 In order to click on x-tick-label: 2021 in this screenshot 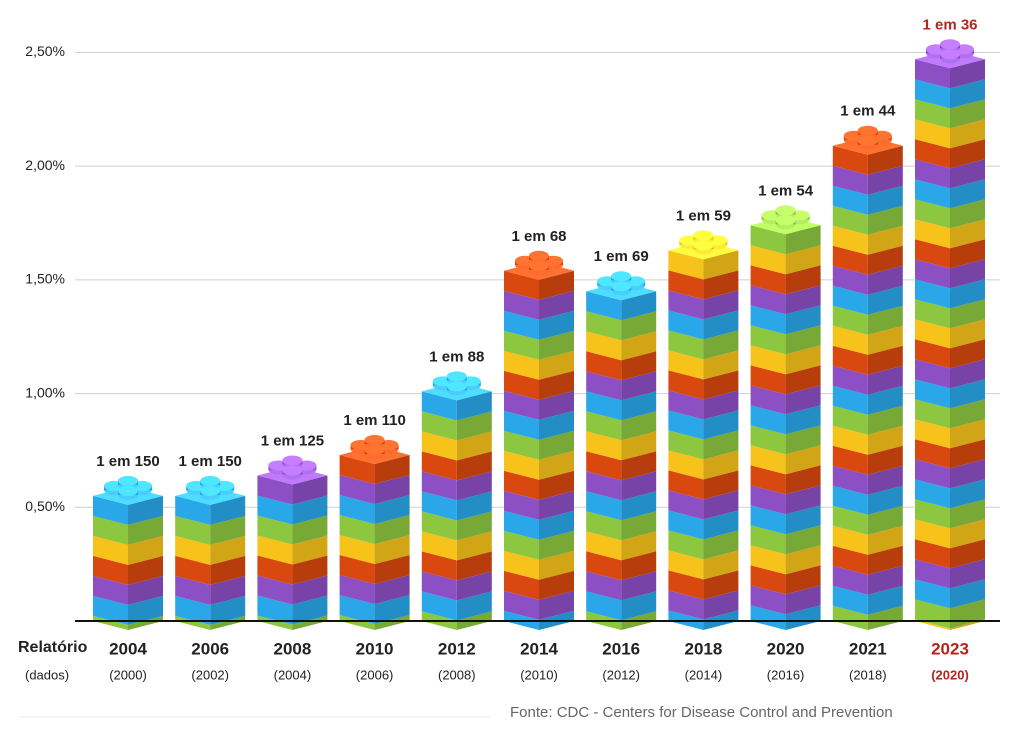, I will do `click(868, 648)`.